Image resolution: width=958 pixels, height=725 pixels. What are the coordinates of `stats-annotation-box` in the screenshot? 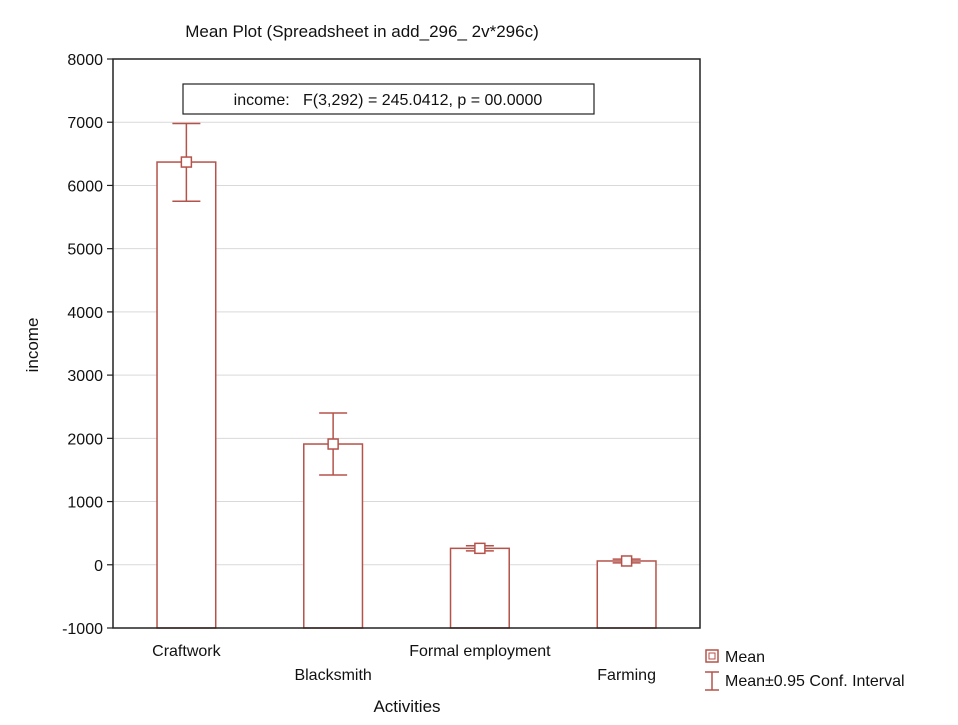 It's located at (388, 99).